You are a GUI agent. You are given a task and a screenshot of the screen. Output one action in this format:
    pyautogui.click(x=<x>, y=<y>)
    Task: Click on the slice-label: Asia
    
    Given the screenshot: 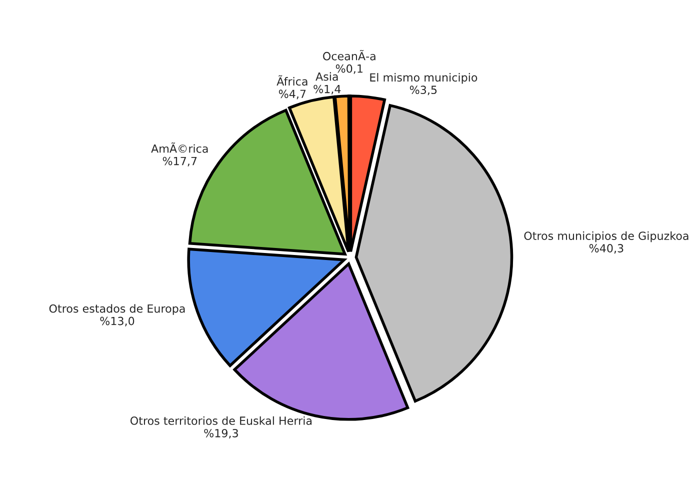 What is the action you would take?
    pyautogui.click(x=327, y=76)
    